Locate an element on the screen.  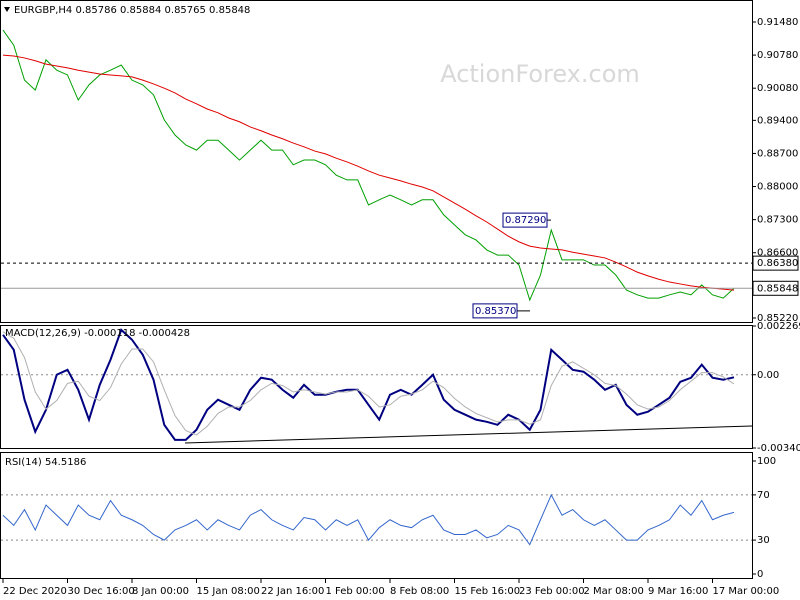
x-tick-label: 15 Feb 16:00 is located at coordinates (488, 591).